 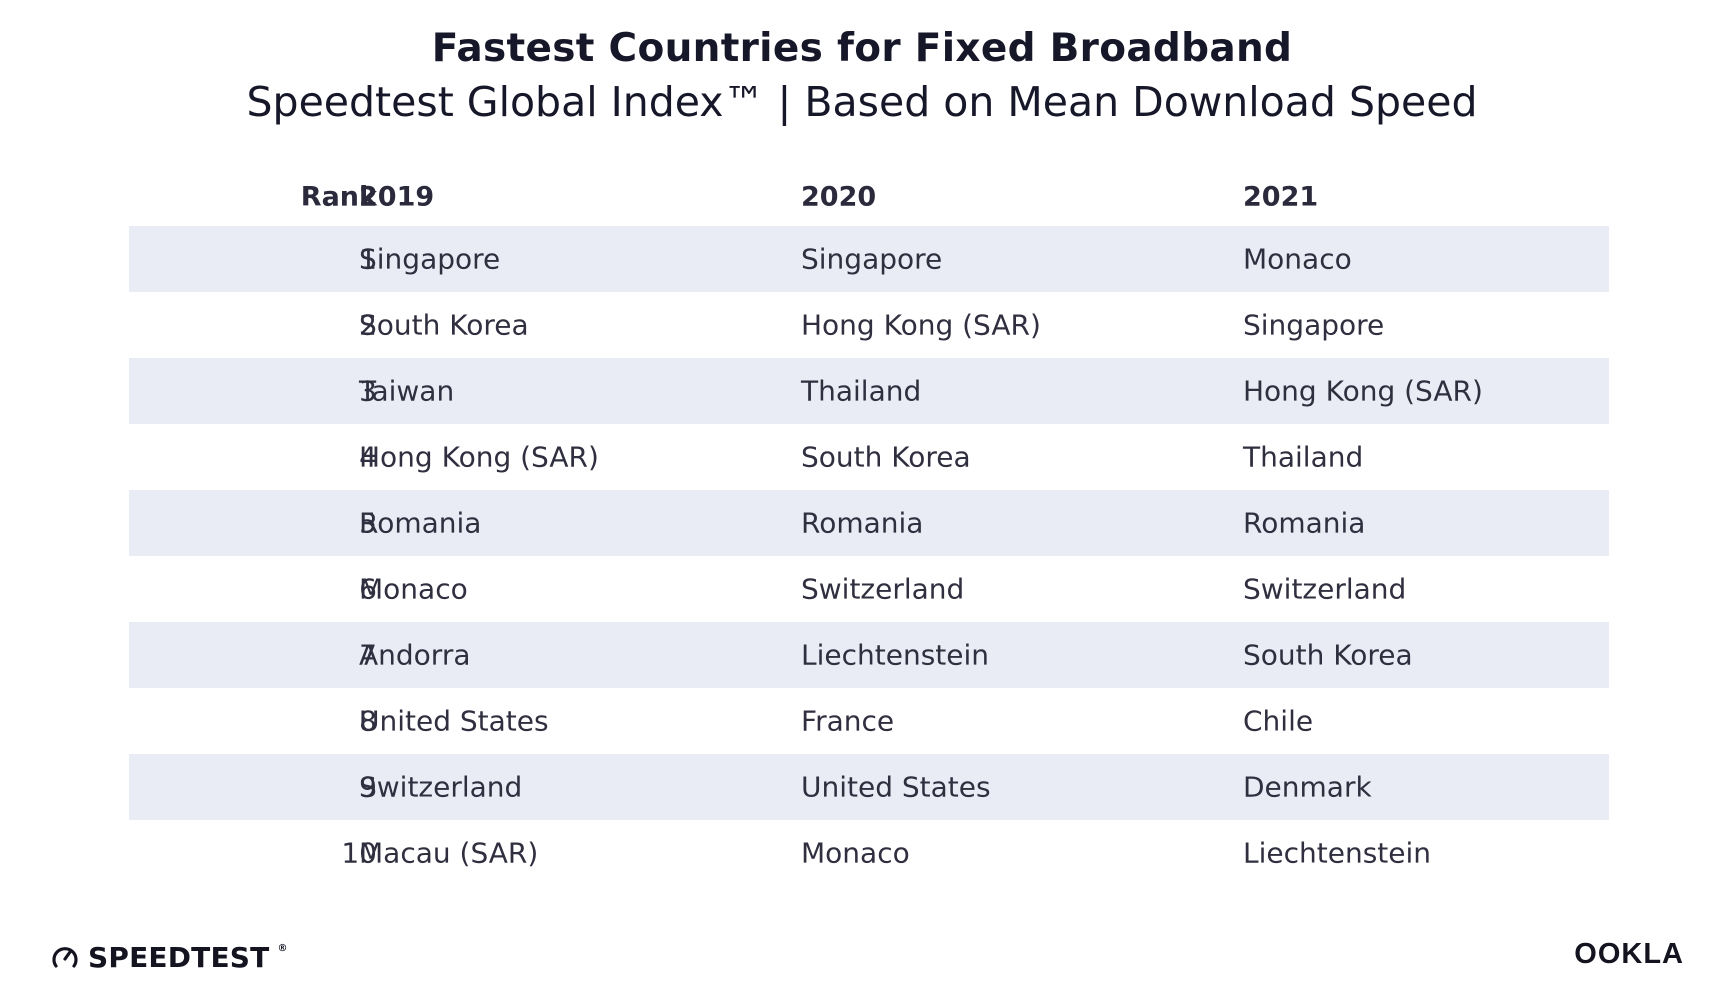 I want to click on cell-2019: Romania, so click(x=420, y=523).